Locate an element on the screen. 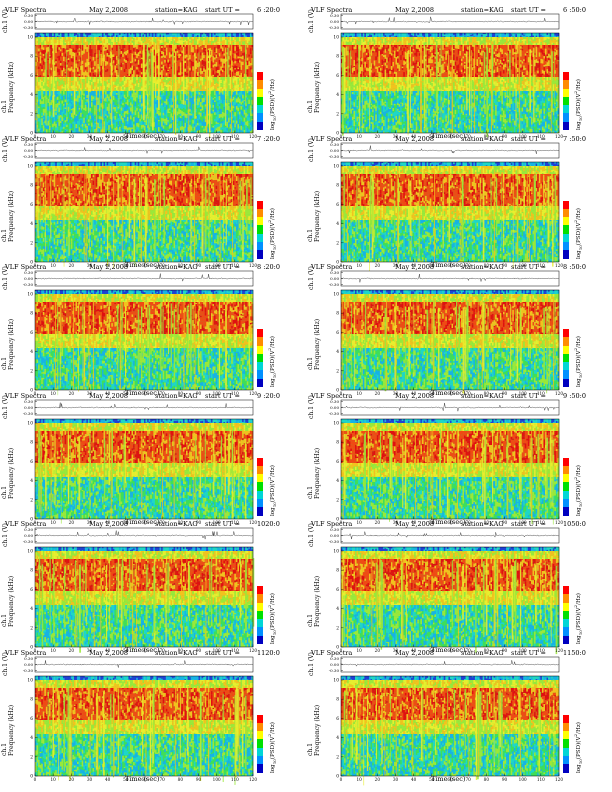 The image size is (612, 792). start-time: 9 :20:0 is located at coordinates (268, 396).